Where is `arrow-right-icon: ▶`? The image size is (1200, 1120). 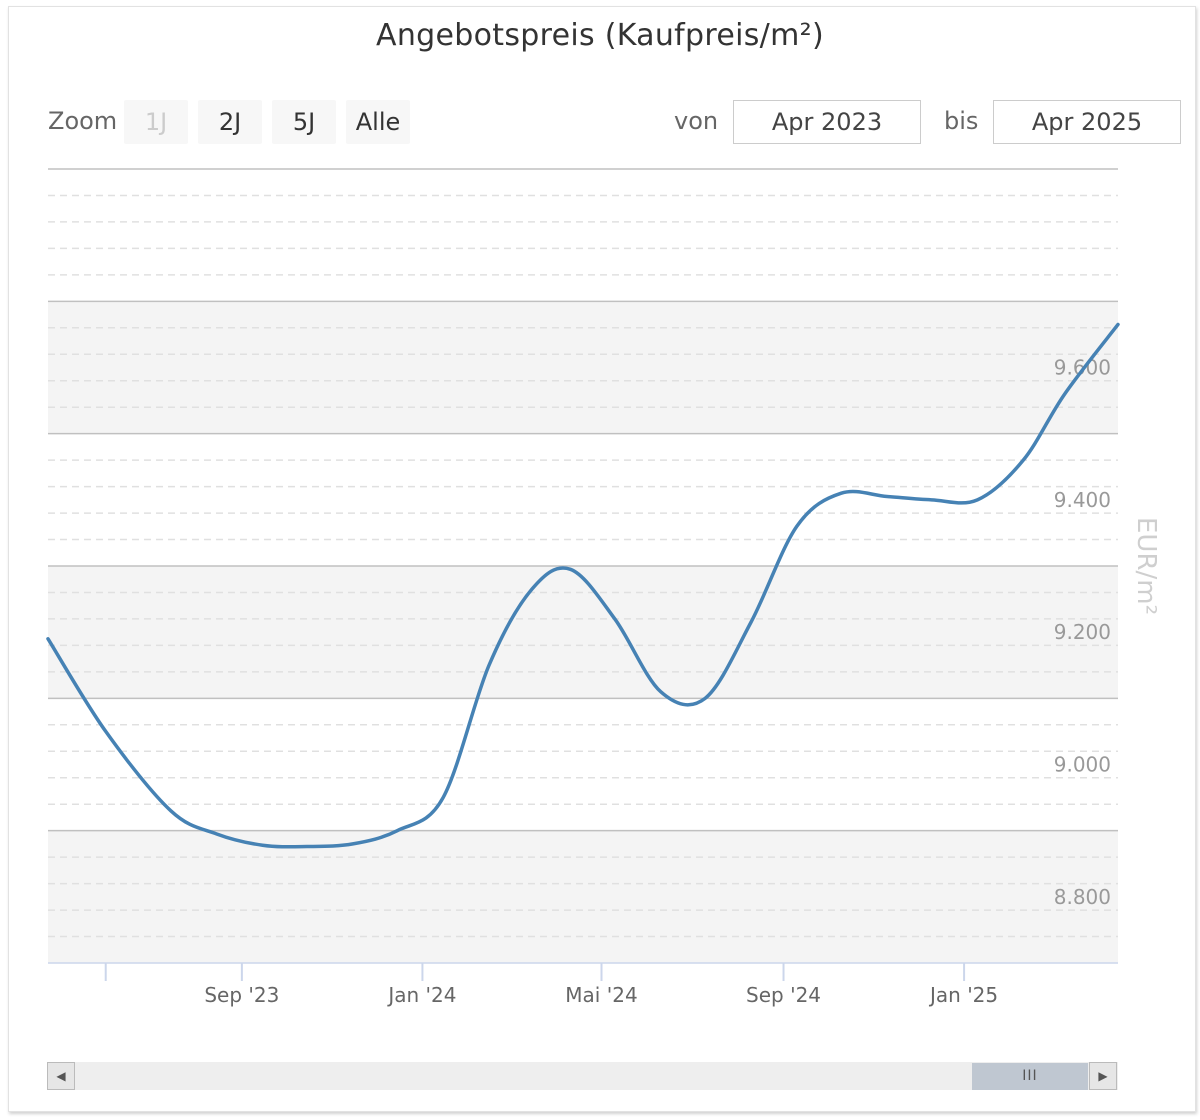 arrow-right-icon: ▶ is located at coordinates (1103, 1076).